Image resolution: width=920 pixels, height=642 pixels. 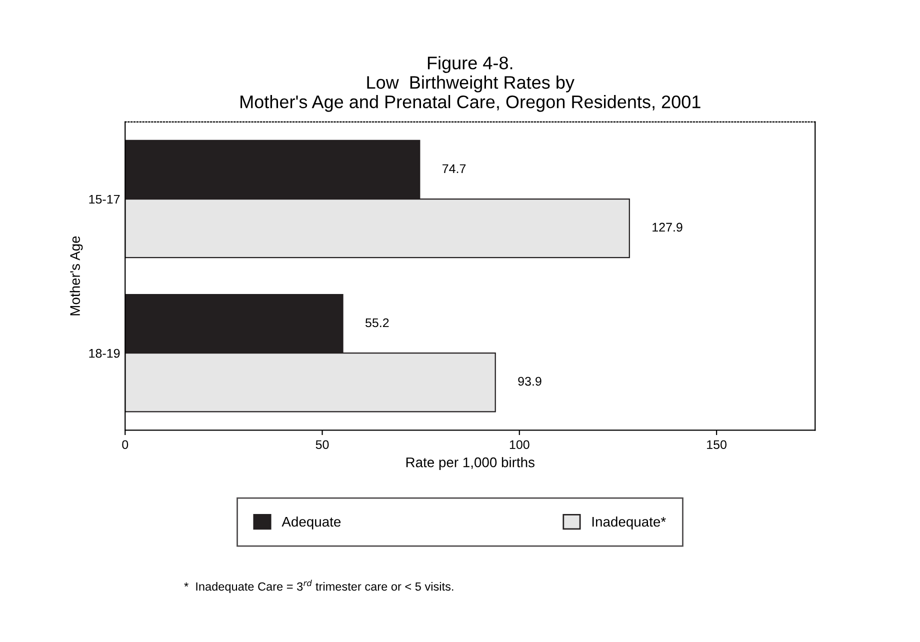 I want to click on data-label: 74.7, so click(x=454, y=168).